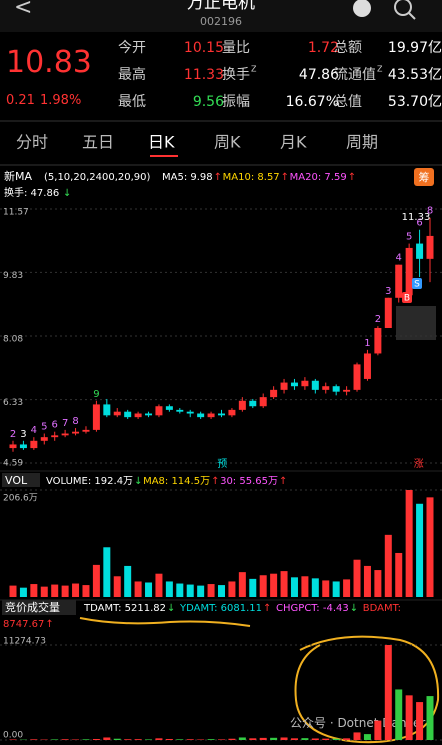 The width and height of the screenshot is (442, 745). I want to click on stat-value: 47.86, so click(319, 75).